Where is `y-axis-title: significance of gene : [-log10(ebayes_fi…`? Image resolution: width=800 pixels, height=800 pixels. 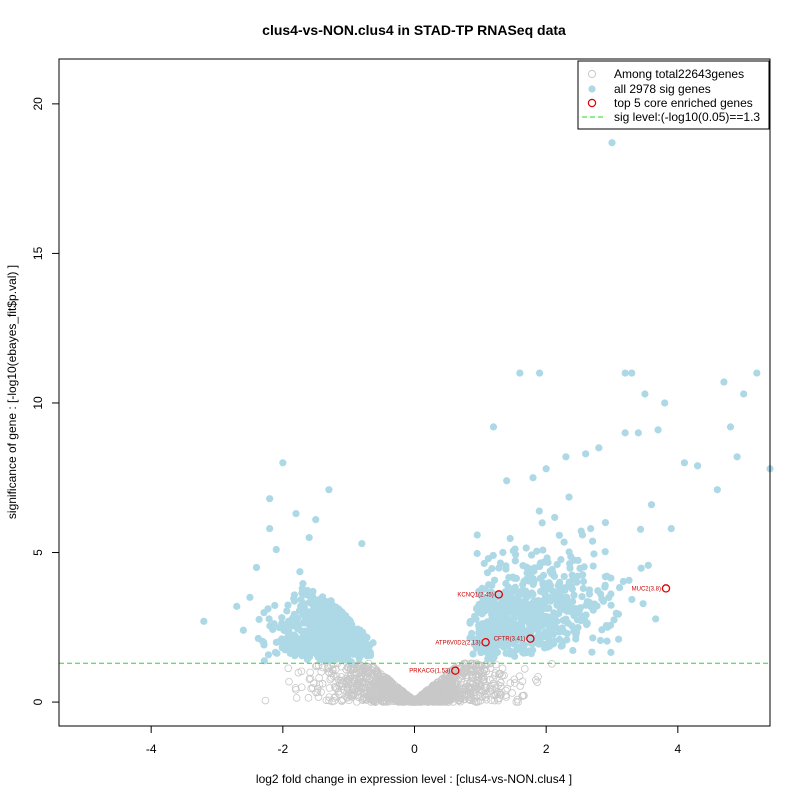
y-axis-title: significance of gene : [-log10(ebayes_fi… is located at coordinates (12, 392).